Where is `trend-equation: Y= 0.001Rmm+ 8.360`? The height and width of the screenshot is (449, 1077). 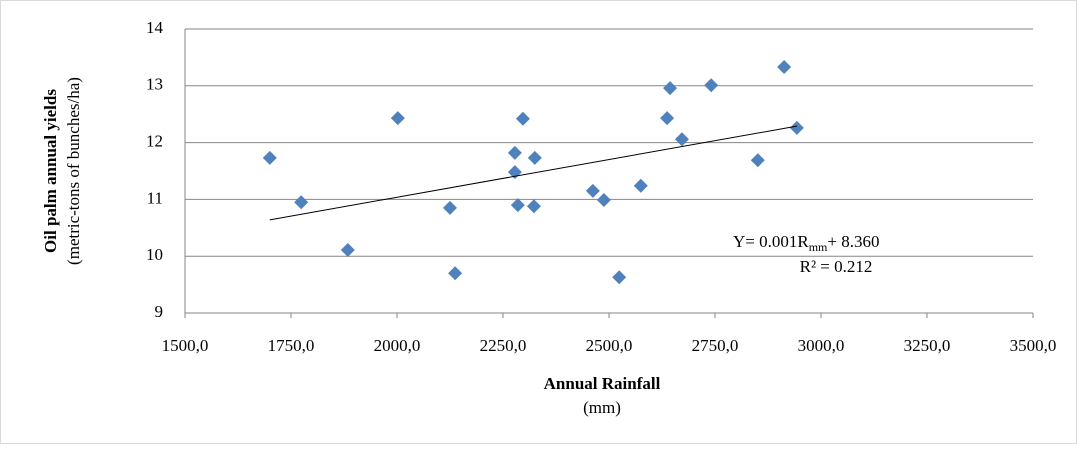
trend-equation: Y= 0.001Rmm+ 8.360 is located at coordinates (806, 243).